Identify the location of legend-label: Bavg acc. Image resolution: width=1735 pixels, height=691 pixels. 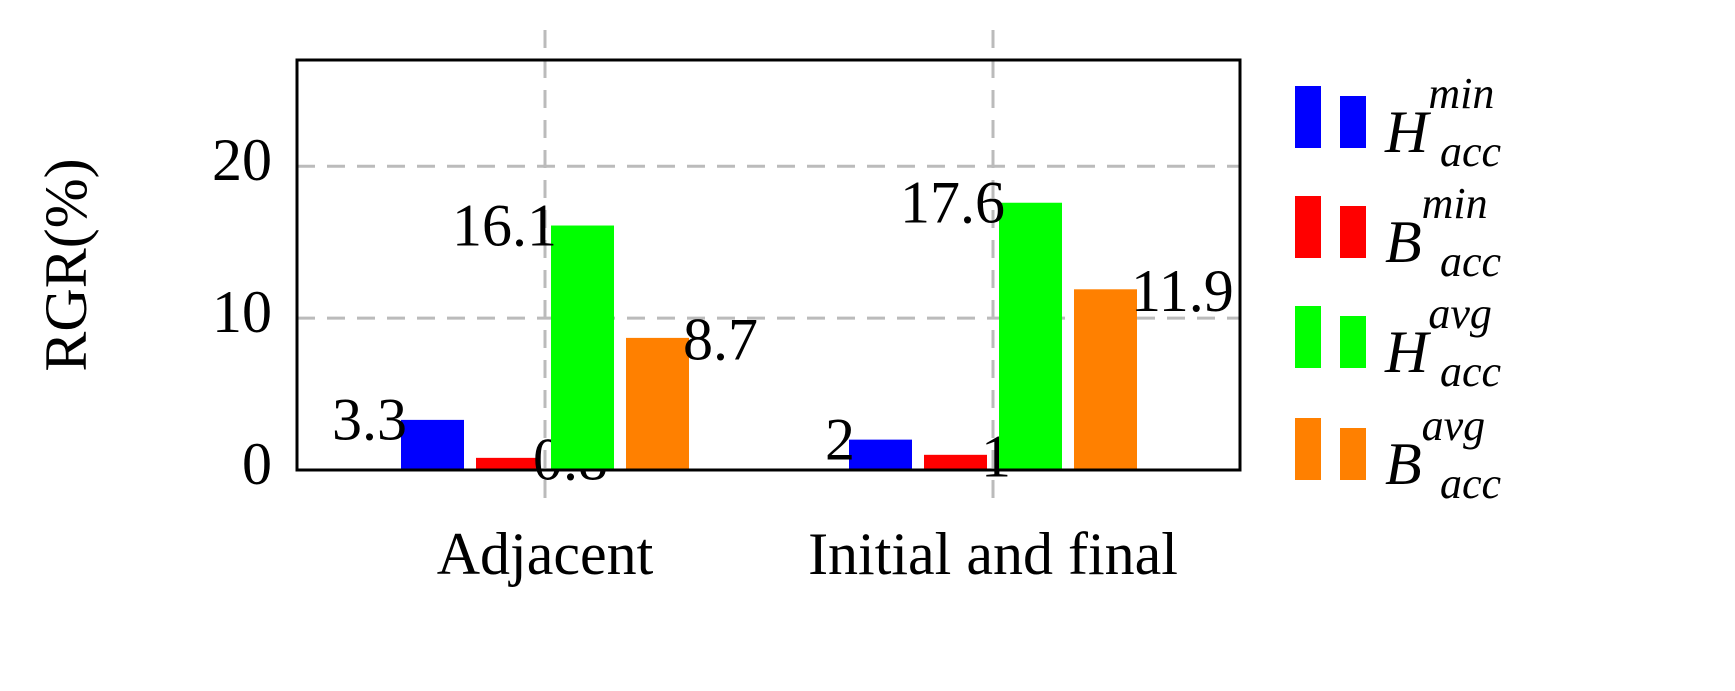
(1443, 454).